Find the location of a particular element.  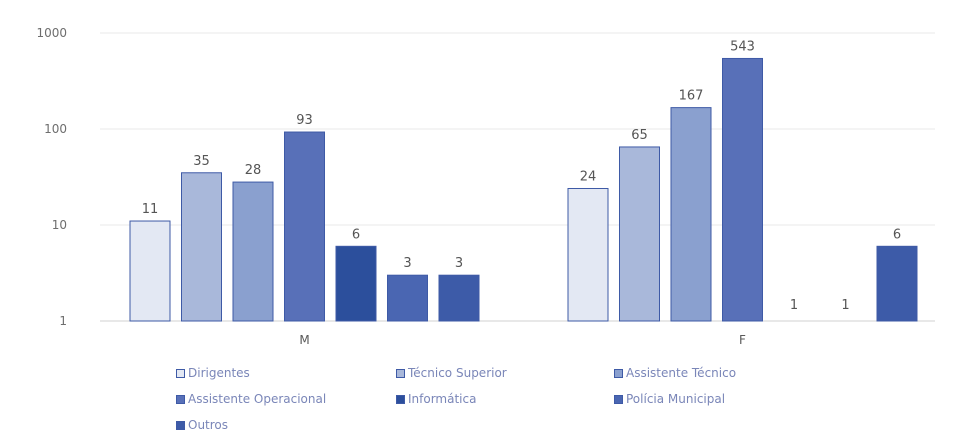

legend-label: Outros is located at coordinates (208, 425).